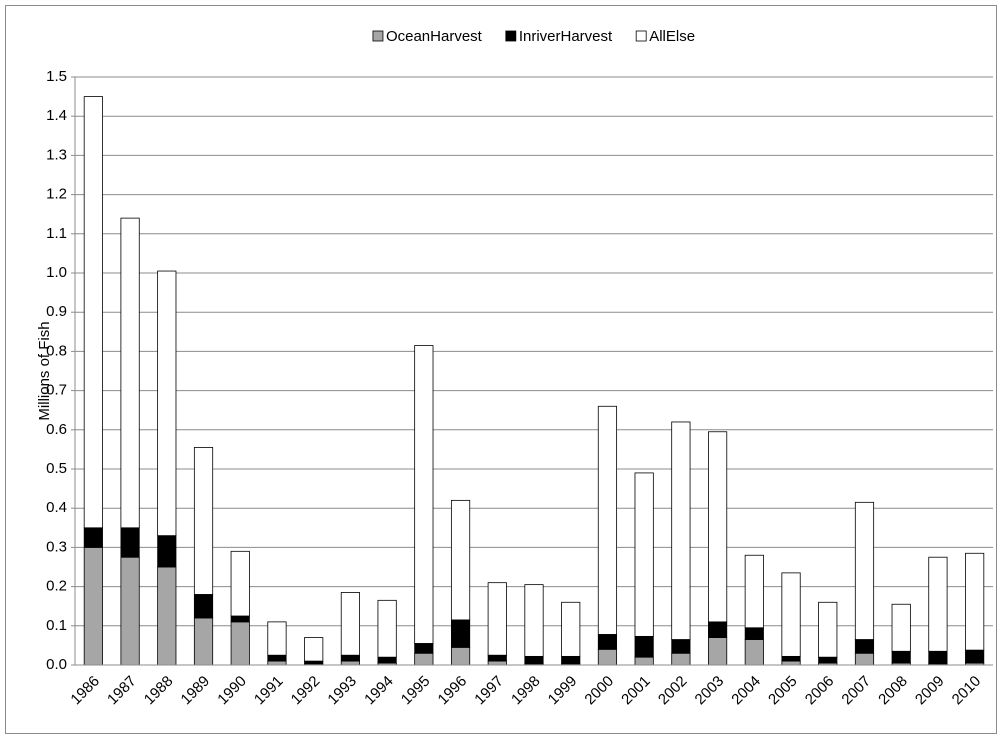  What do you see at coordinates (434, 36) in the screenshot?
I see `legend-label: OceanHarvest` at bounding box center [434, 36].